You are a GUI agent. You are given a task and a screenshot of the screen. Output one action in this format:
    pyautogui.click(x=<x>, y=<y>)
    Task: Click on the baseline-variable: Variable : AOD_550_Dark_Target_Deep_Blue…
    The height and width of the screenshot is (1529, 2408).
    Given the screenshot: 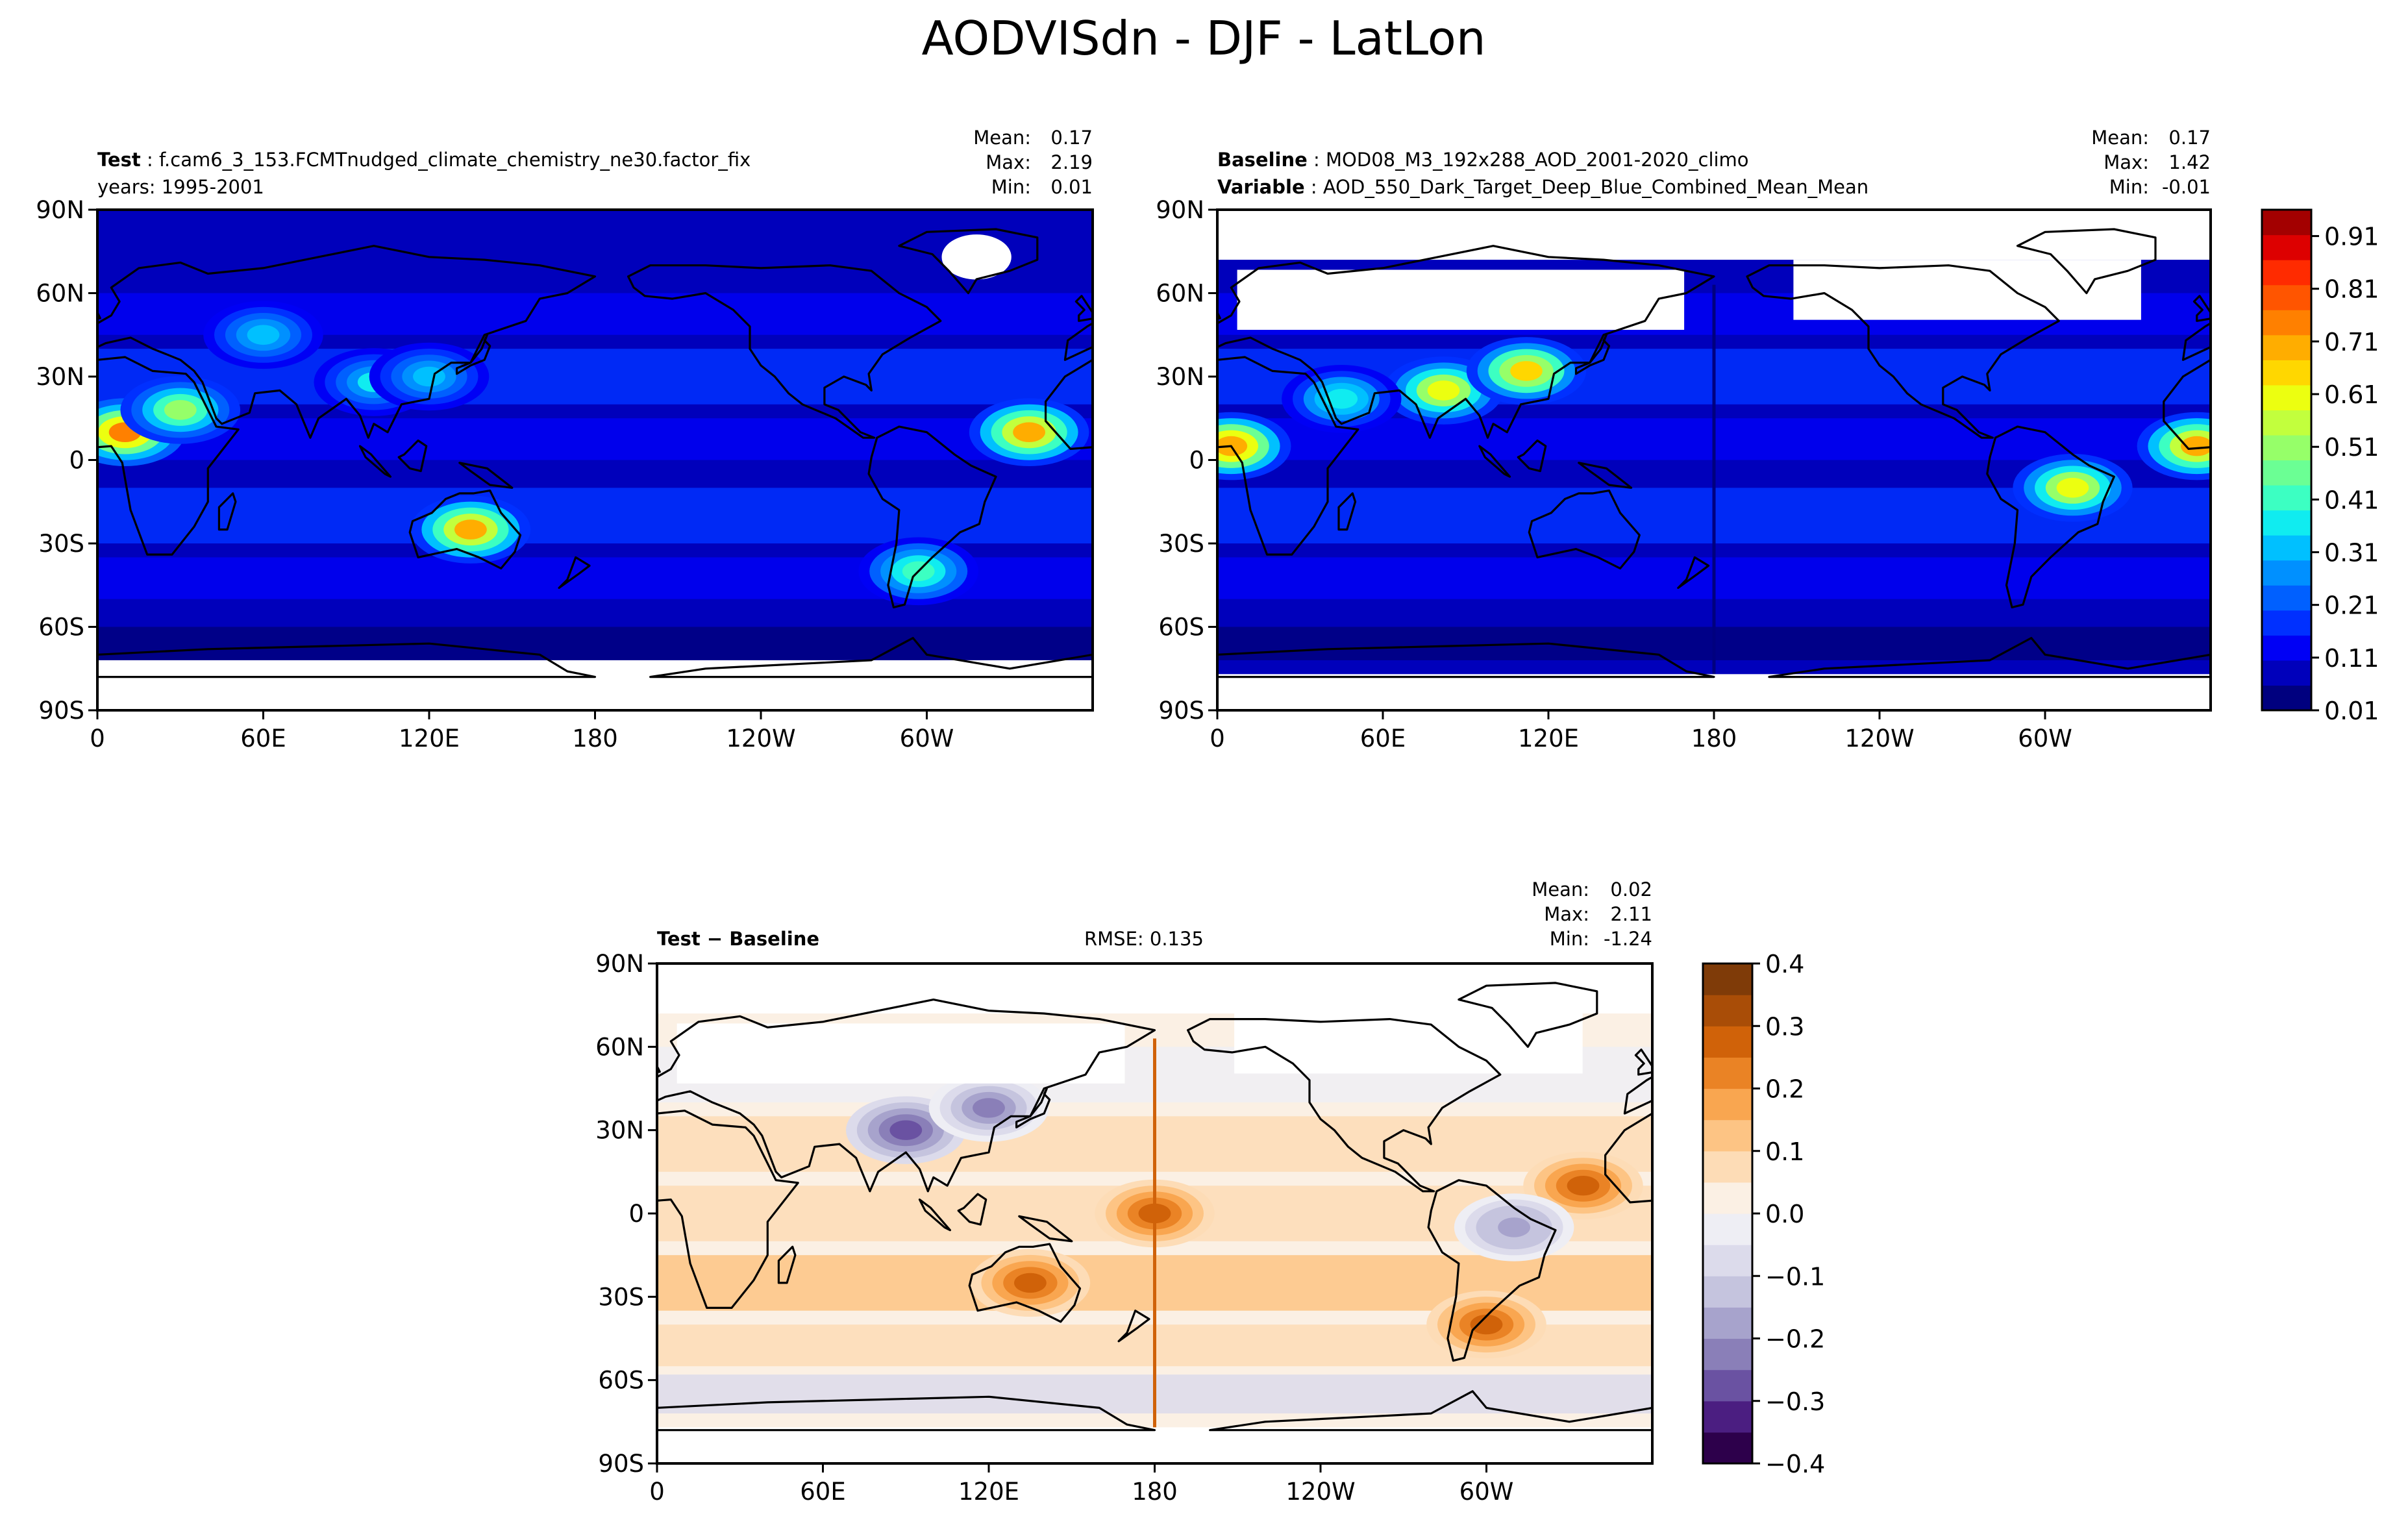 What is the action you would take?
    pyautogui.click(x=1542, y=187)
    